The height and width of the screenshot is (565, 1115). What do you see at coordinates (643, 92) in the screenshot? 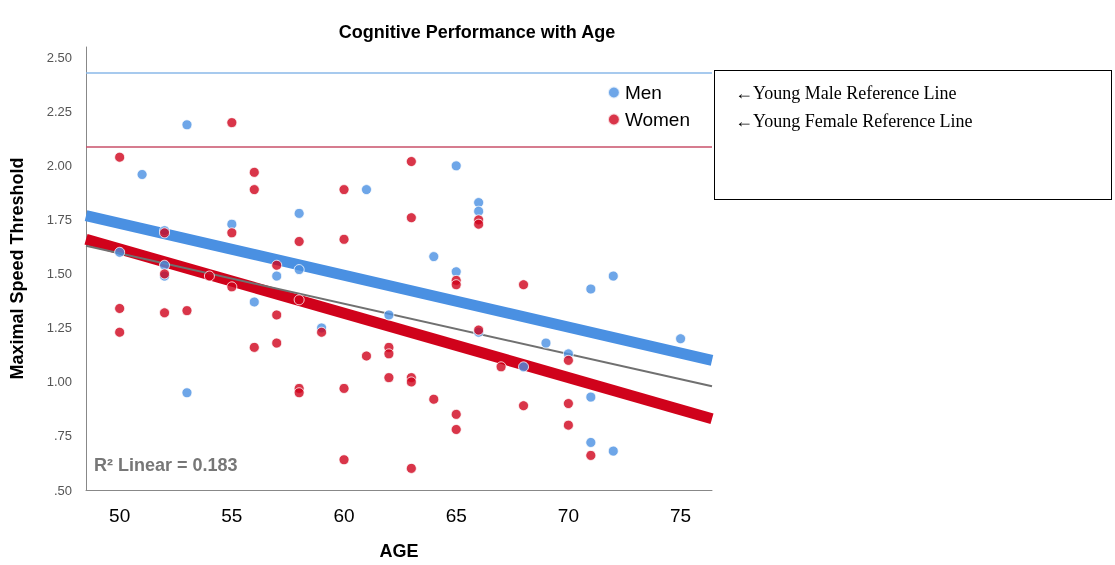
I see `legend-label: Men` at bounding box center [643, 92].